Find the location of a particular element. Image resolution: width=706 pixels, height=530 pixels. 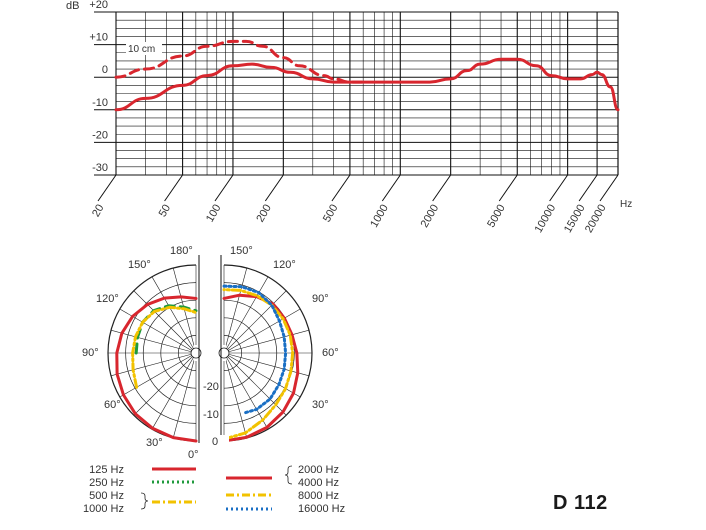

x-tick-label: 20000 is located at coordinates (596, 219).